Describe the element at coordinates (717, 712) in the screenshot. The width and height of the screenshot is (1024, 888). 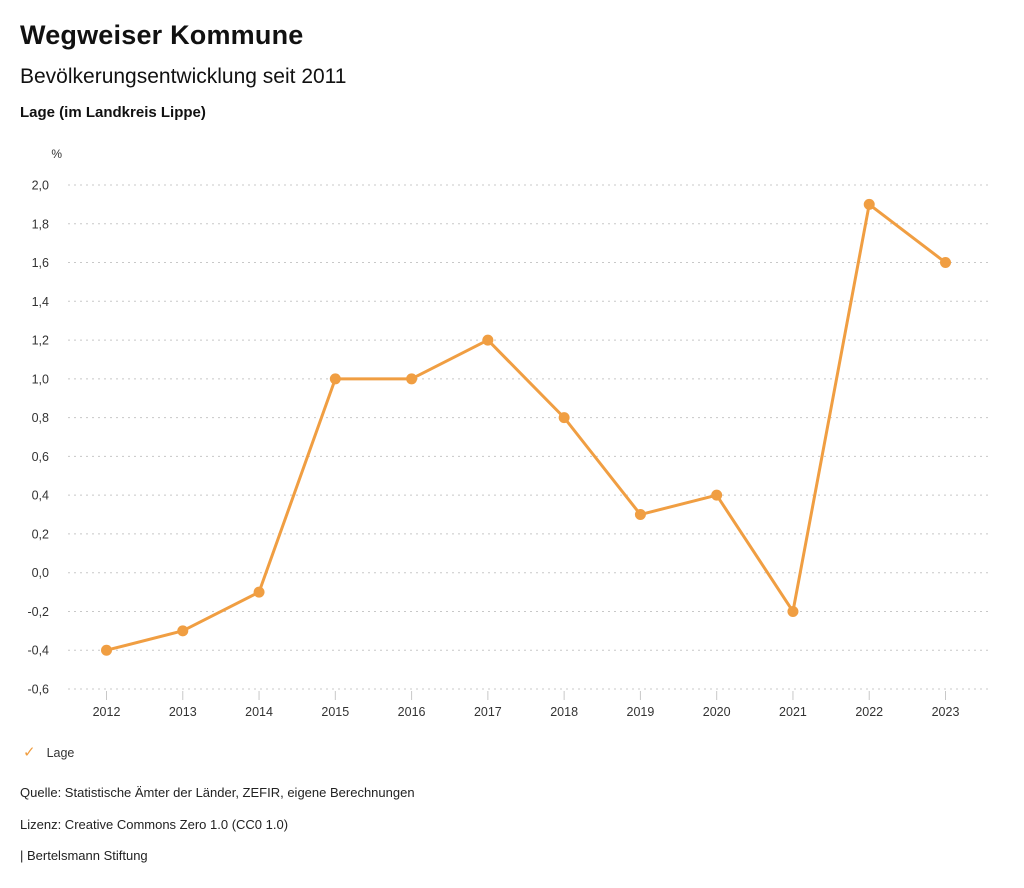
I see `x-tick-label: 2020` at that location.